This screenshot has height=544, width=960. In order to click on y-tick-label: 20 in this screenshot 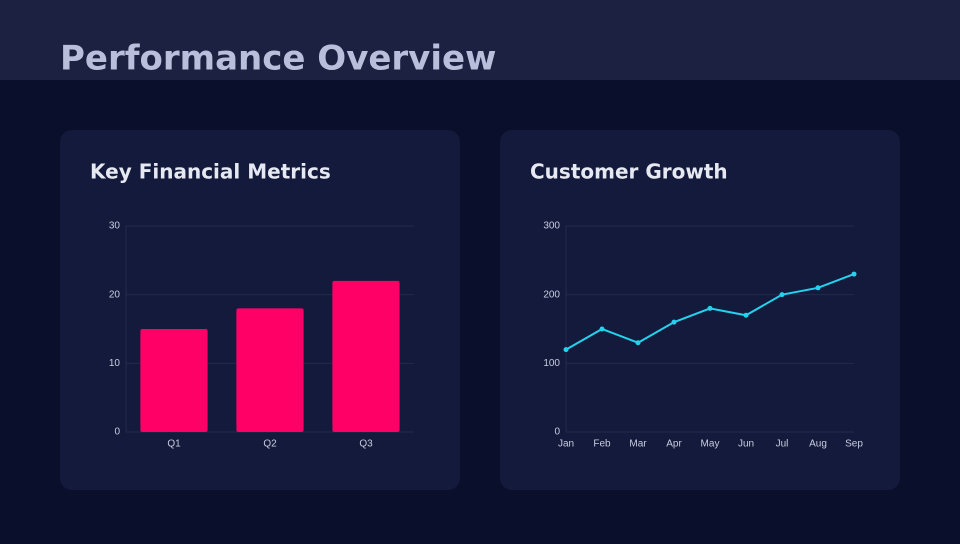, I will do `click(115, 294)`.